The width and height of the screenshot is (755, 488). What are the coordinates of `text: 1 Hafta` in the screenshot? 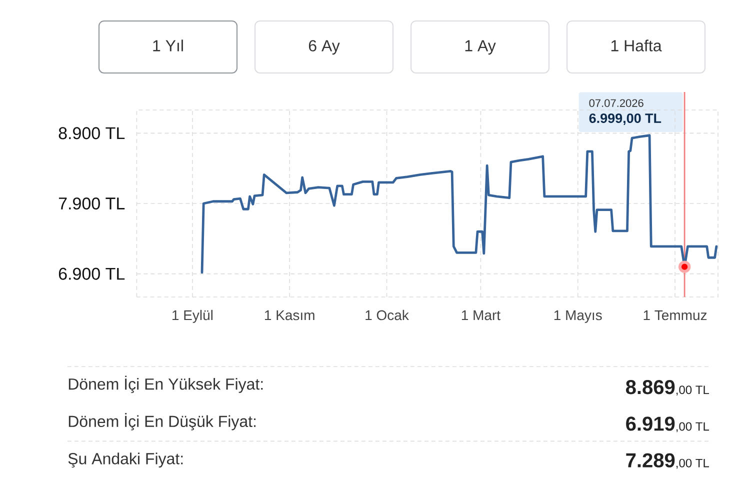 It's located at (636, 46).